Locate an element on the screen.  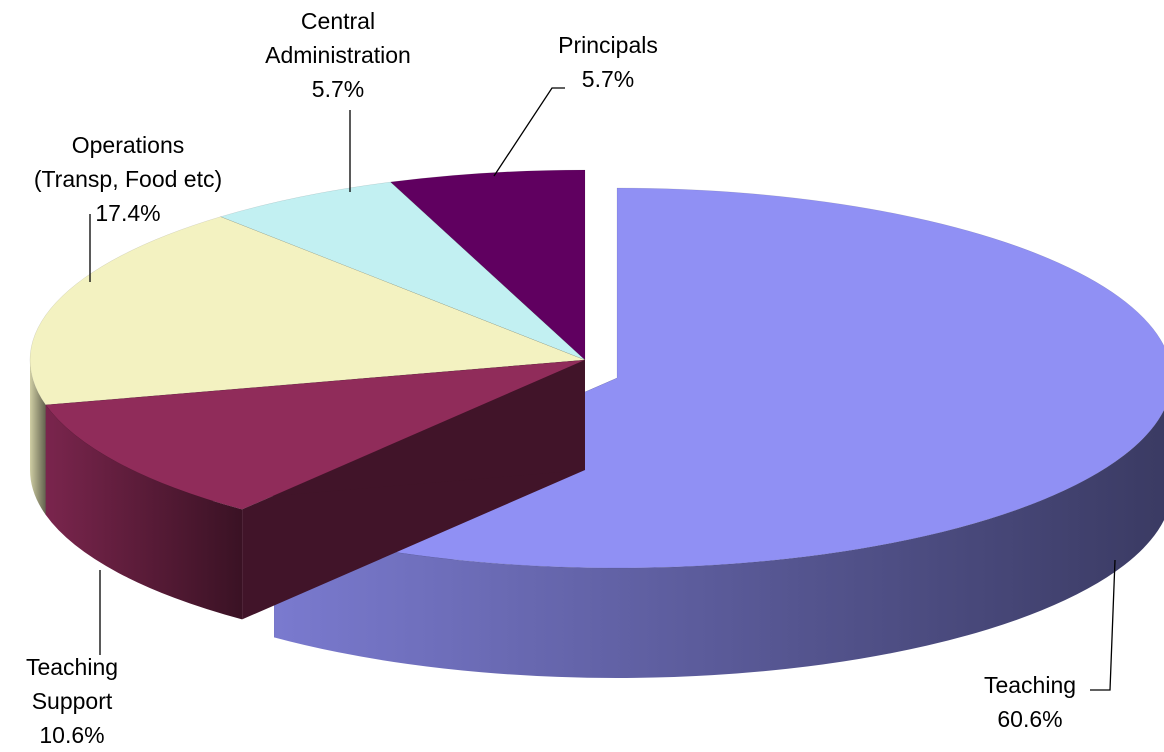
data-label: Teaching Support 10.6% is located at coordinates (72, 701).